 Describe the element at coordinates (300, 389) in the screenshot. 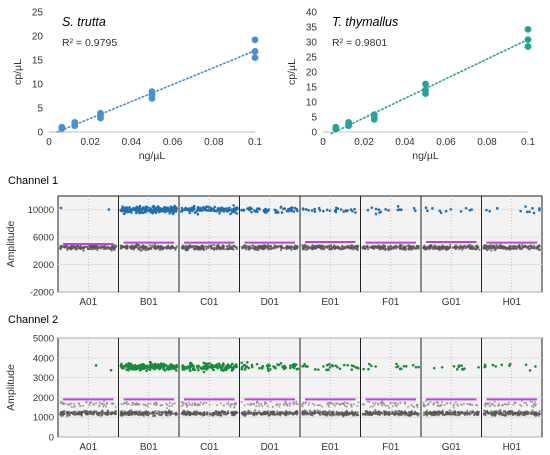

I see `channel2-droplets` at that location.